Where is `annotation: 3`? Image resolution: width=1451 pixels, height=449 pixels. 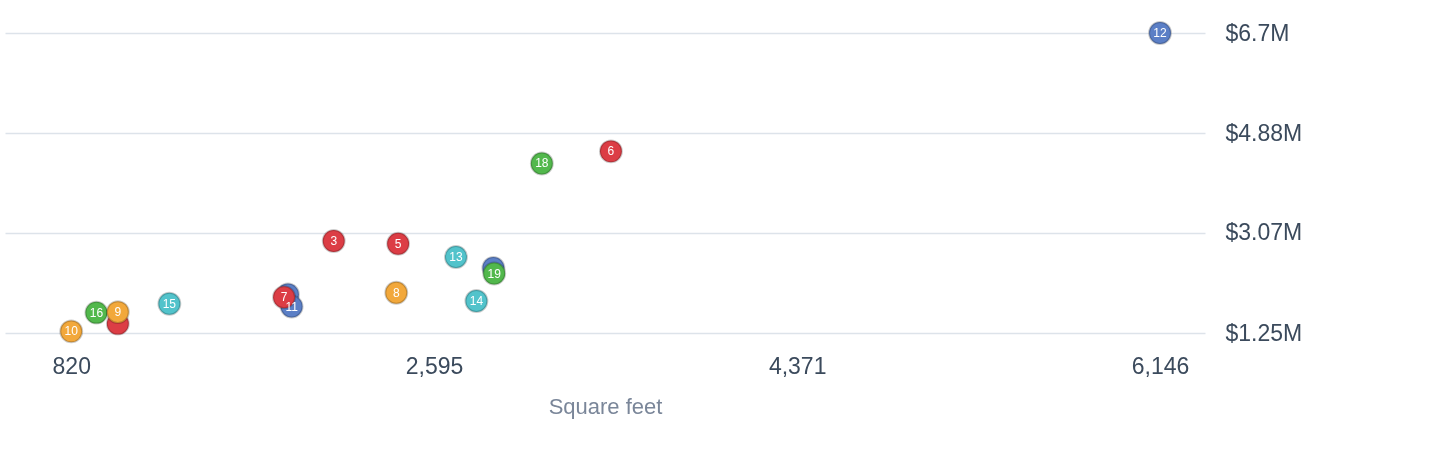
annotation: 3 is located at coordinates (334, 241).